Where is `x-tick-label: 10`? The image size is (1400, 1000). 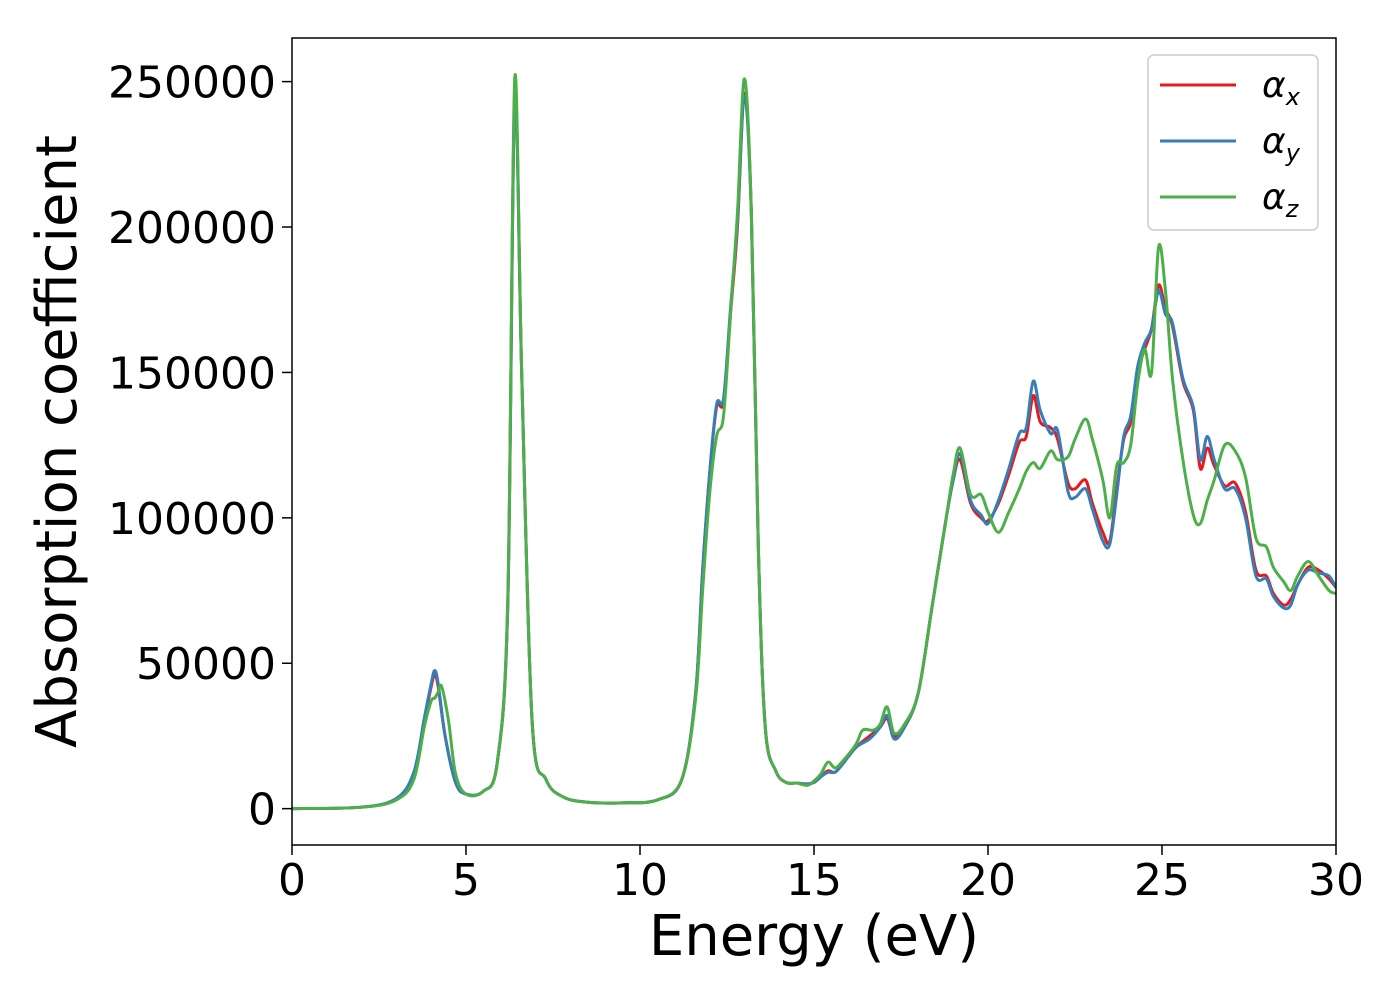 x-tick-label: 10 is located at coordinates (640, 880).